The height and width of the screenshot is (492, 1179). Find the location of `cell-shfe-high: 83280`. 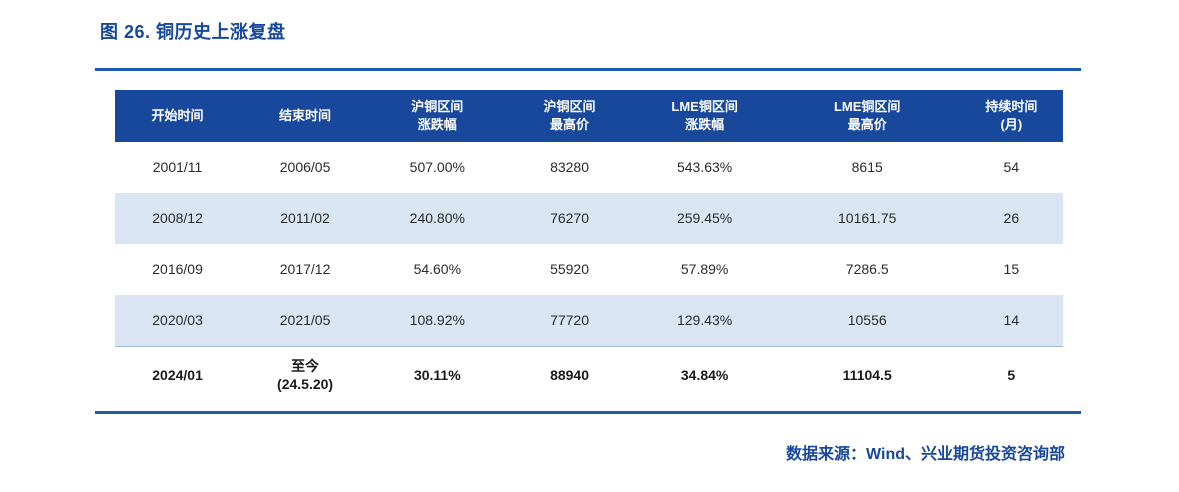

cell-shfe-high: 83280 is located at coordinates (570, 167).